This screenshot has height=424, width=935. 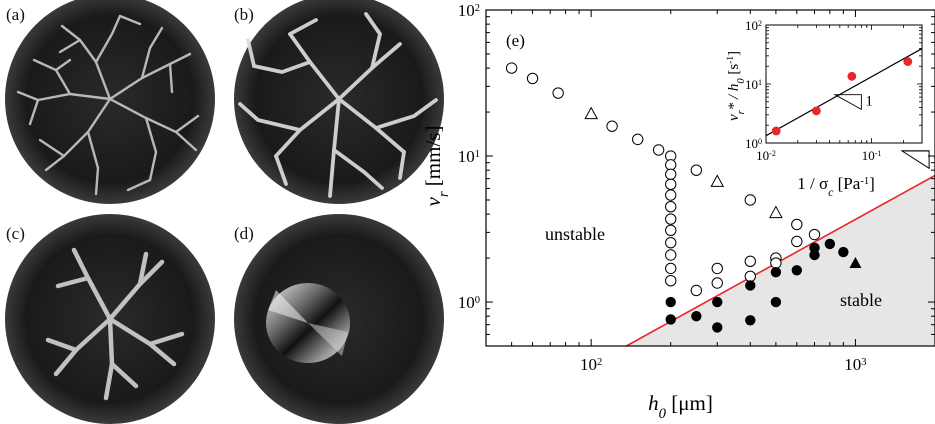 What do you see at coordinates (869, 101) in the screenshot?
I see `inset-slope-label: 1` at bounding box center [869, 101].